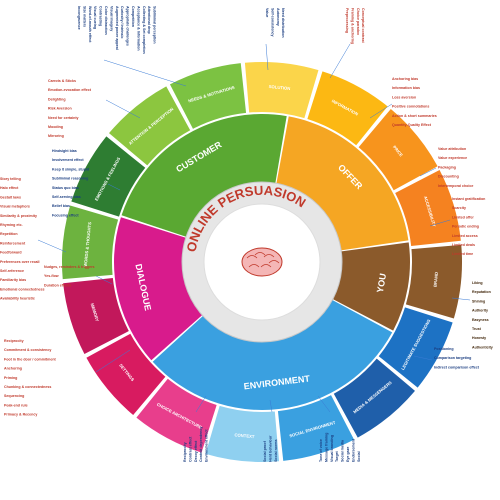 This screenshot has width=500, height=500. What do you see at coordinates (406, 88) in the screenshot?
I see `list-item: Information bias` at bounding box center [406, 88].